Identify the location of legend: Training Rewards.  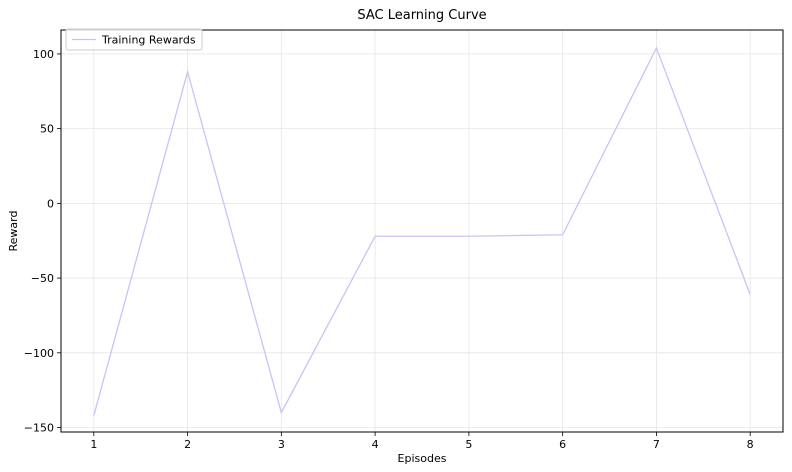
(134, 39).